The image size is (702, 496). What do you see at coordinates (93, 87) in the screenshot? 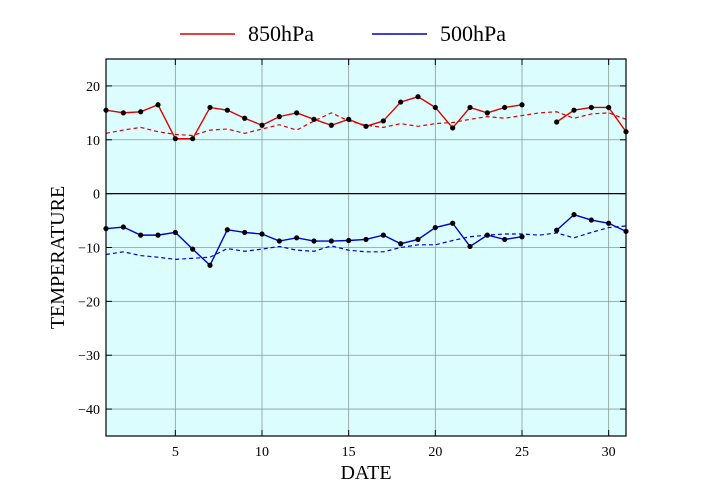
I see `y-tick-label: 20` at bounding box center [93, 87].